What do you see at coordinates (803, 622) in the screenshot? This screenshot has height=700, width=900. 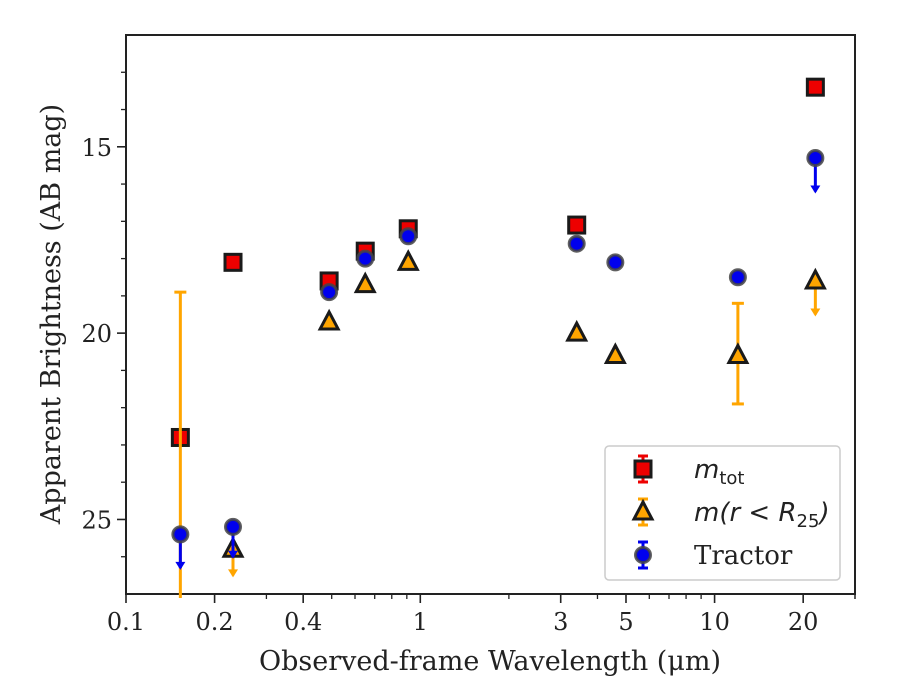 I see `x-tick-label: 20` at bounding box center [803, 622].